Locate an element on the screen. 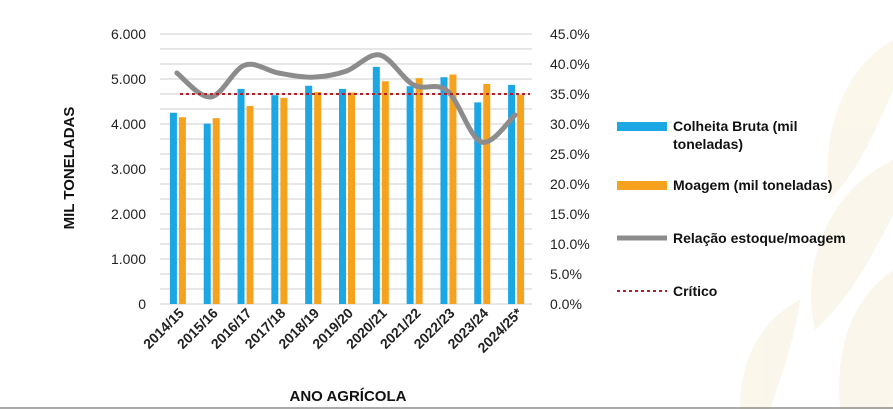  y2-tick-label: 0.0% is located at coordinates (566, 304).